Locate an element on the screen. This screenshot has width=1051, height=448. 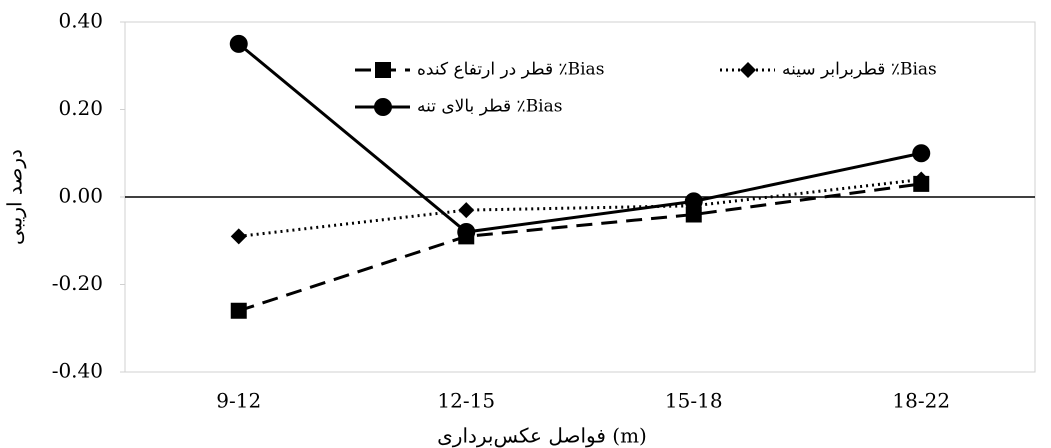
y-axis-title: درصد اریبی is located at coordinates (15, 197).